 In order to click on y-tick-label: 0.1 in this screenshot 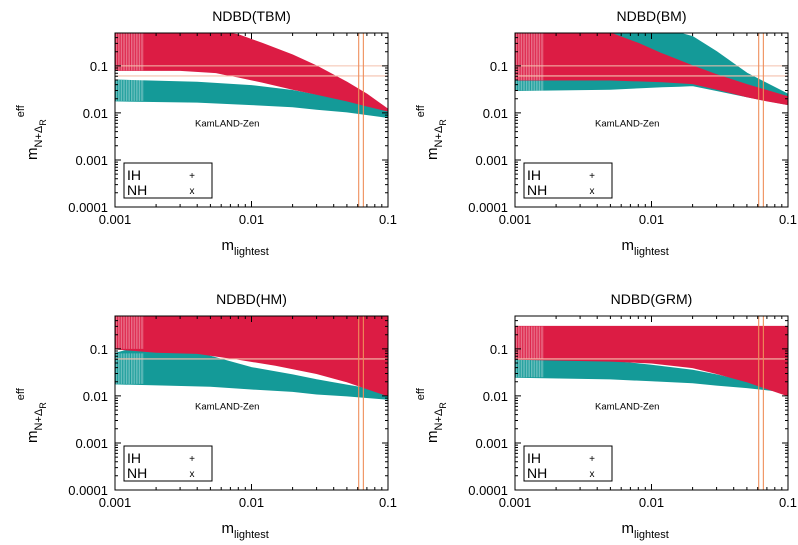, I will do `click(99, 66)`.